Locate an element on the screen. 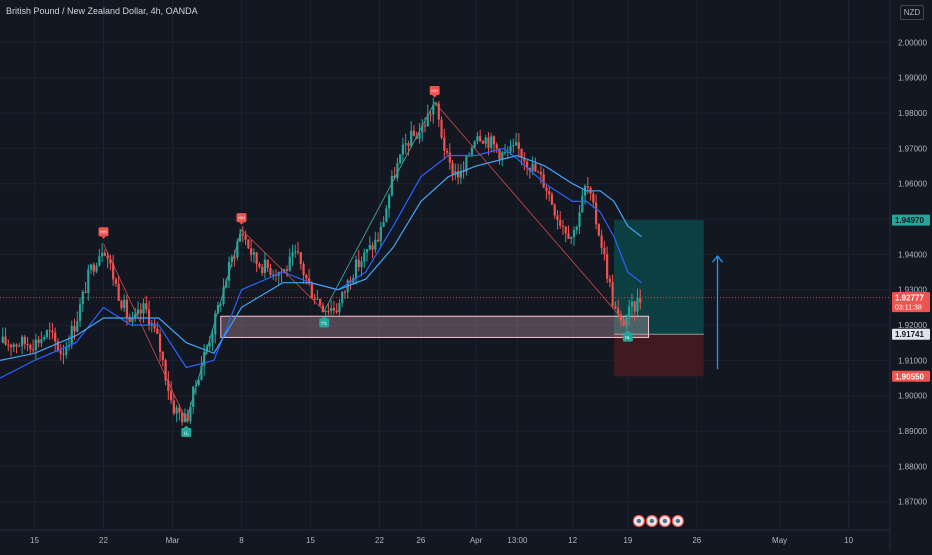 This screenshot has height=555, width=932. event-flag-icon is located at coordinates (665, 521).